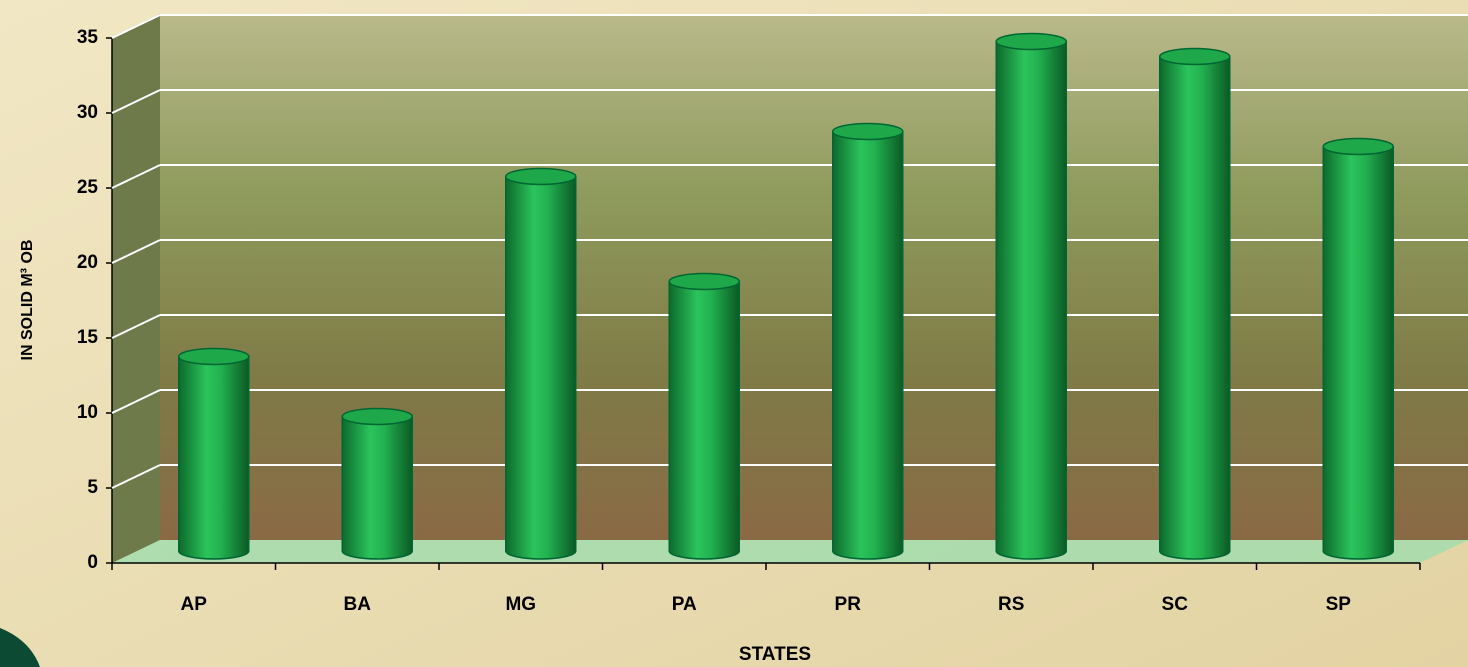 The image size is (1468, 667). I want to click on x-tick-label: RS, so click(1011, 604).